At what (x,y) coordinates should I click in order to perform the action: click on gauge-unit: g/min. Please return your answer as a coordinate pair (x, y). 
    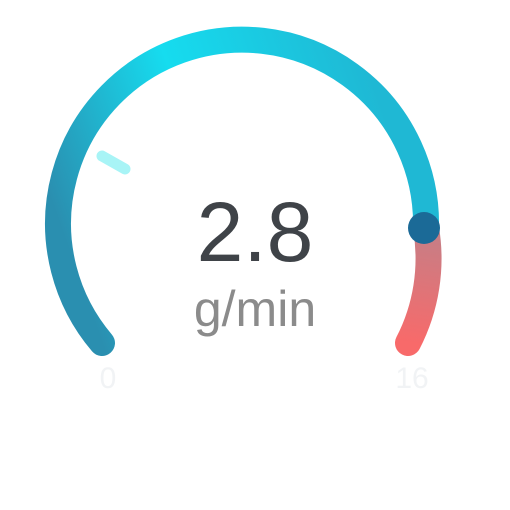
    Looking at the image, I should click on (255, 309).